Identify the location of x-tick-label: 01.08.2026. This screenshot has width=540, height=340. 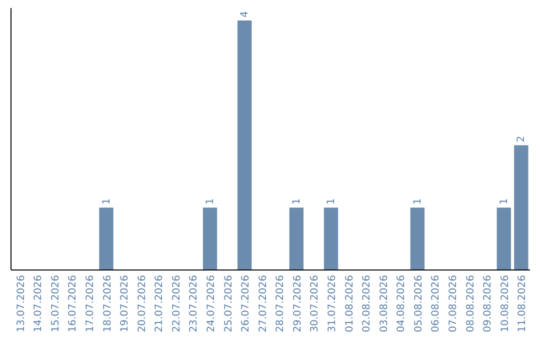
(350, 303).